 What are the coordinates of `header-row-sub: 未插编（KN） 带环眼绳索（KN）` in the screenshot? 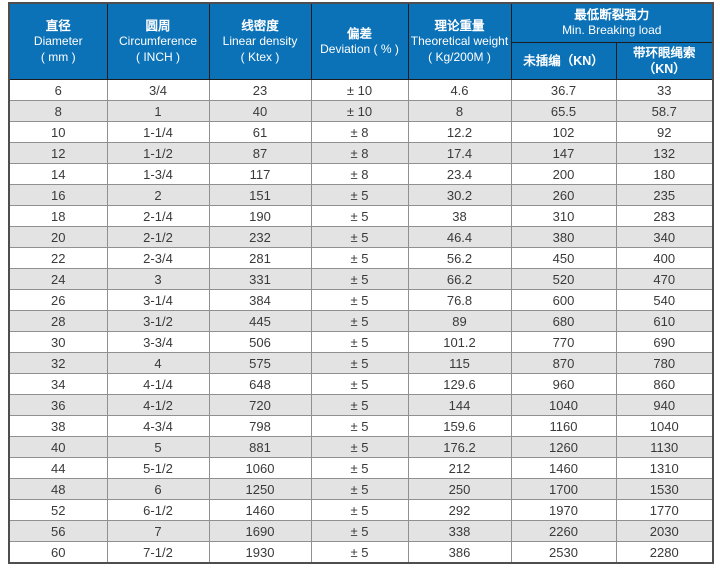 It's located at (361, 61).